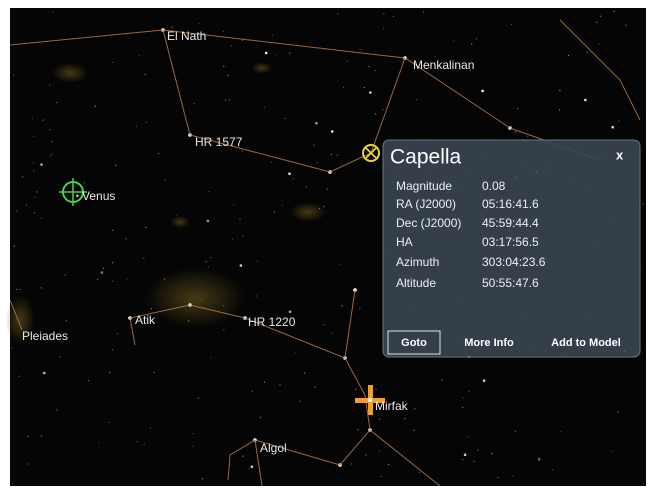  What do you see at coordinates (145, 320) in the screenshot?
I see `star-label: Atik` at bounding box center [145, 320].